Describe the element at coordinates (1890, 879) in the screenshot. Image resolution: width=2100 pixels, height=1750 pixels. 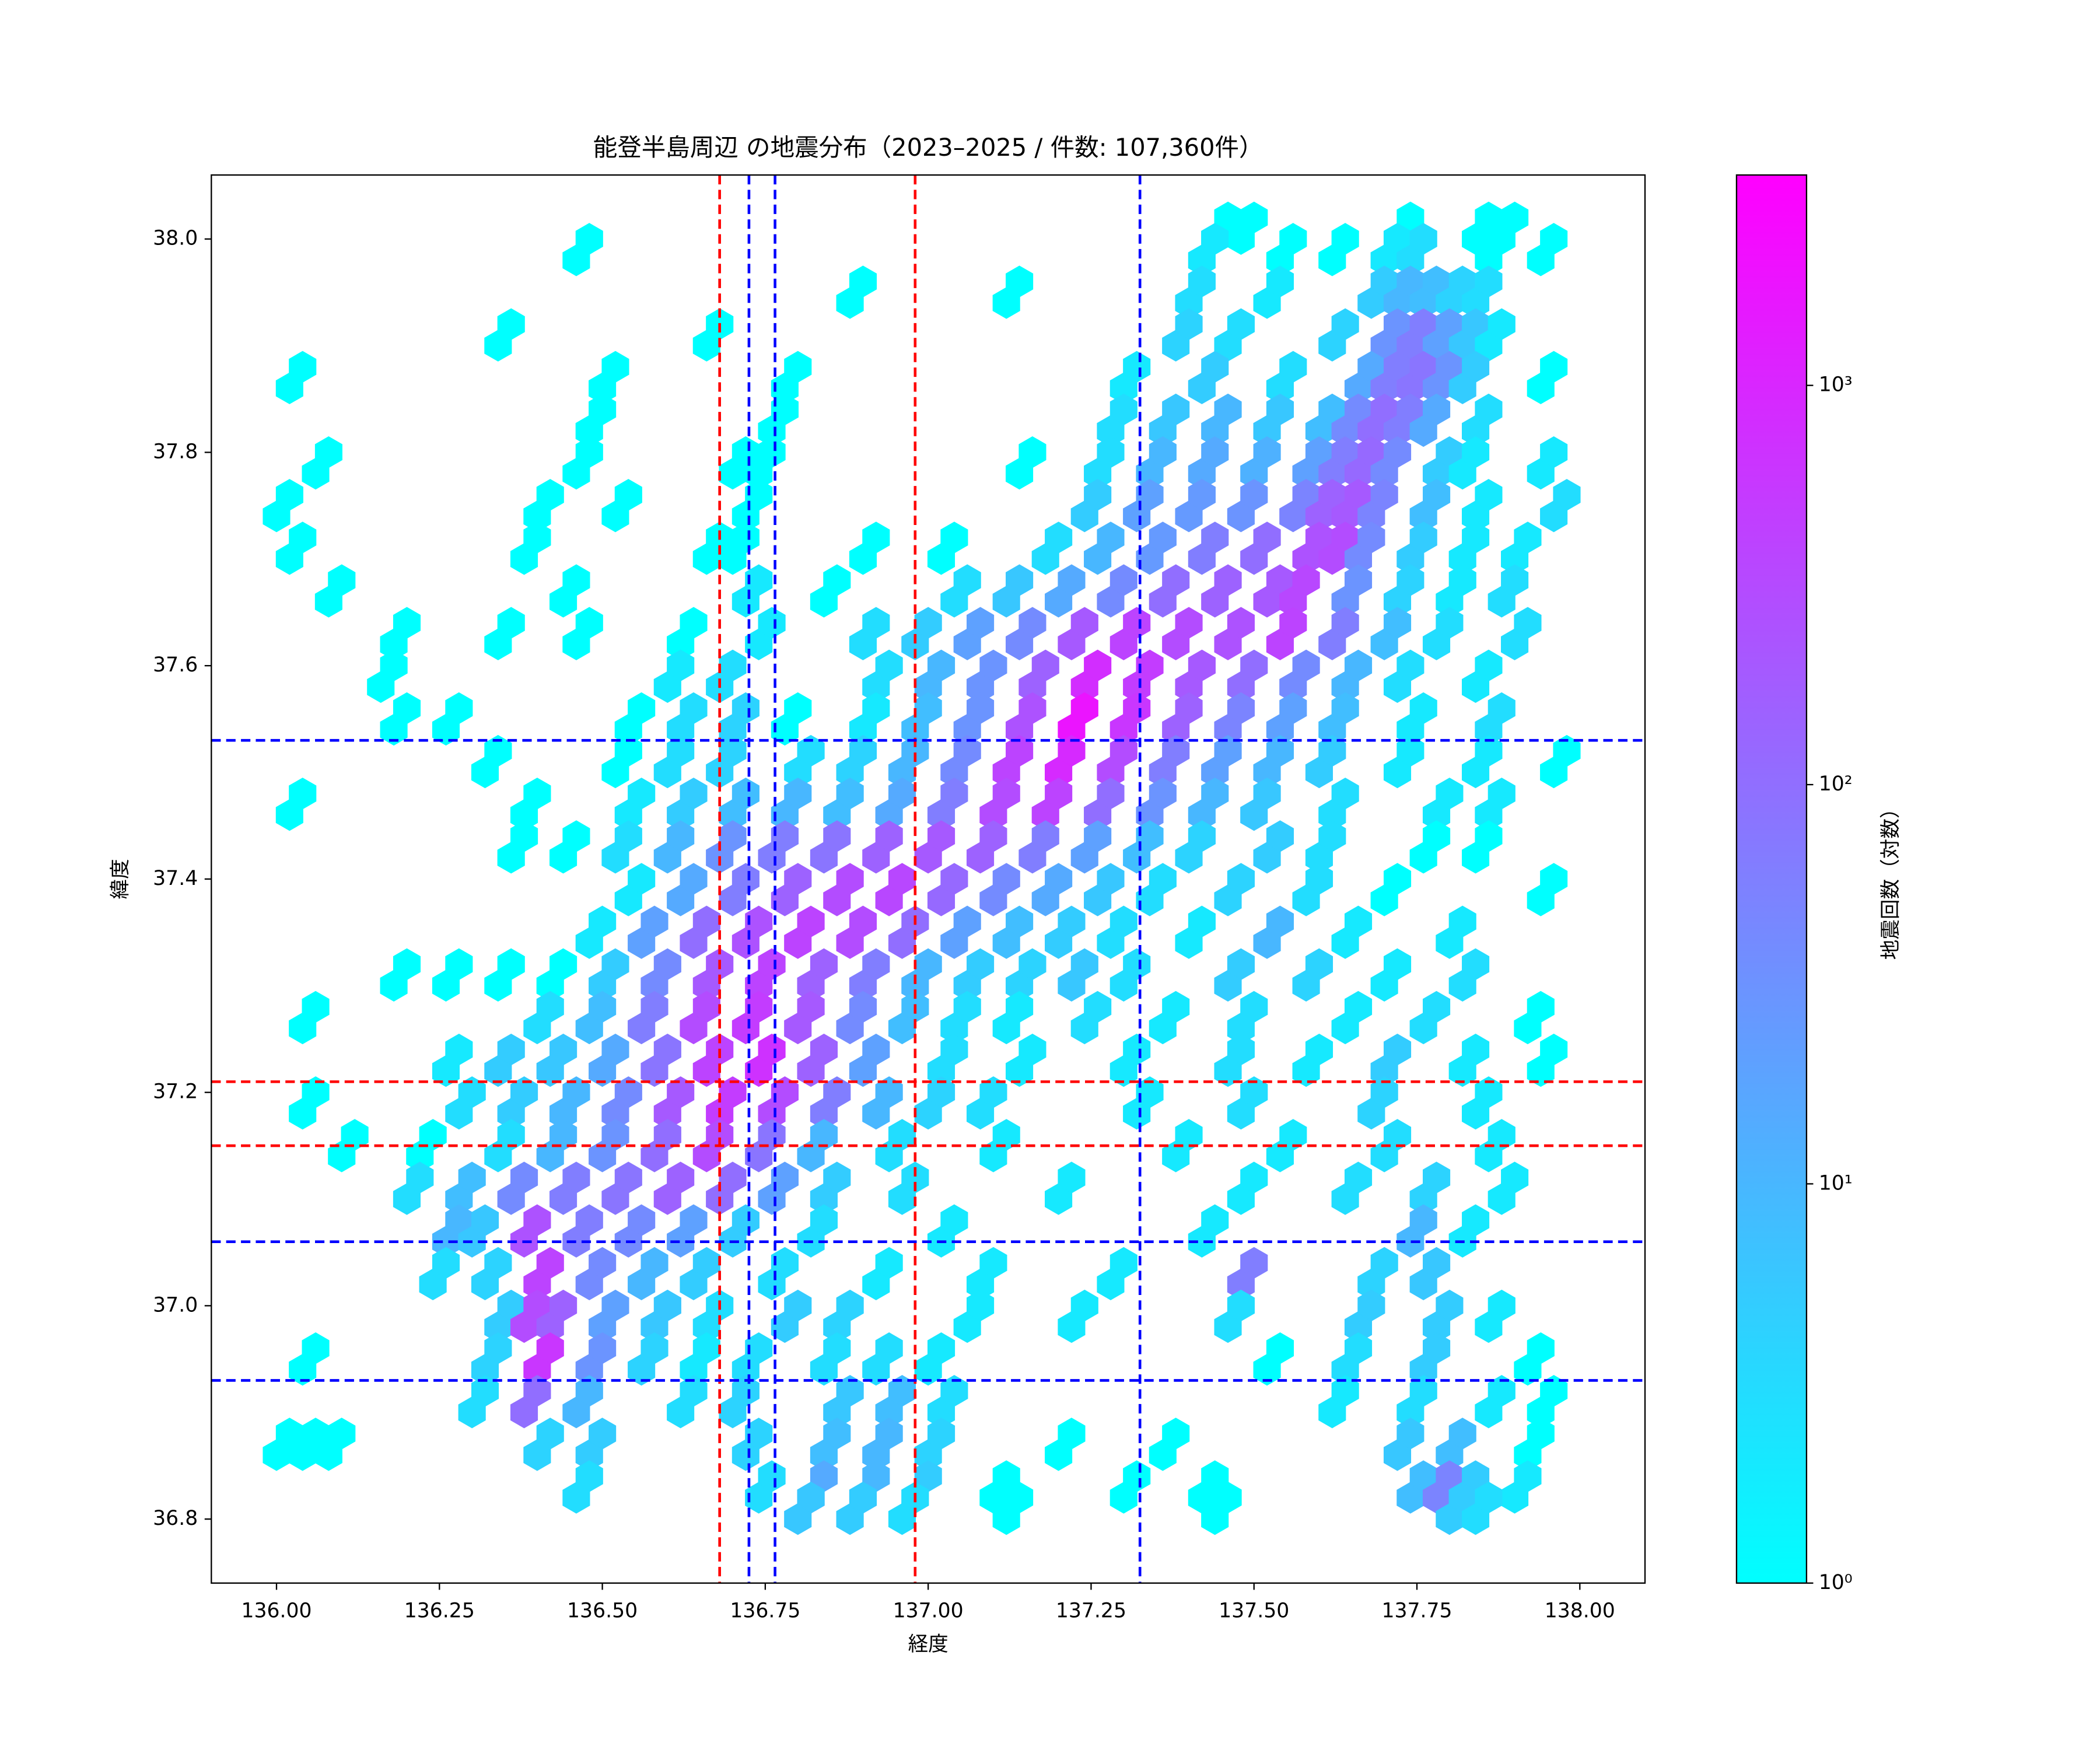
I see `colorbar-label: 地震回数（対数）` at that location.